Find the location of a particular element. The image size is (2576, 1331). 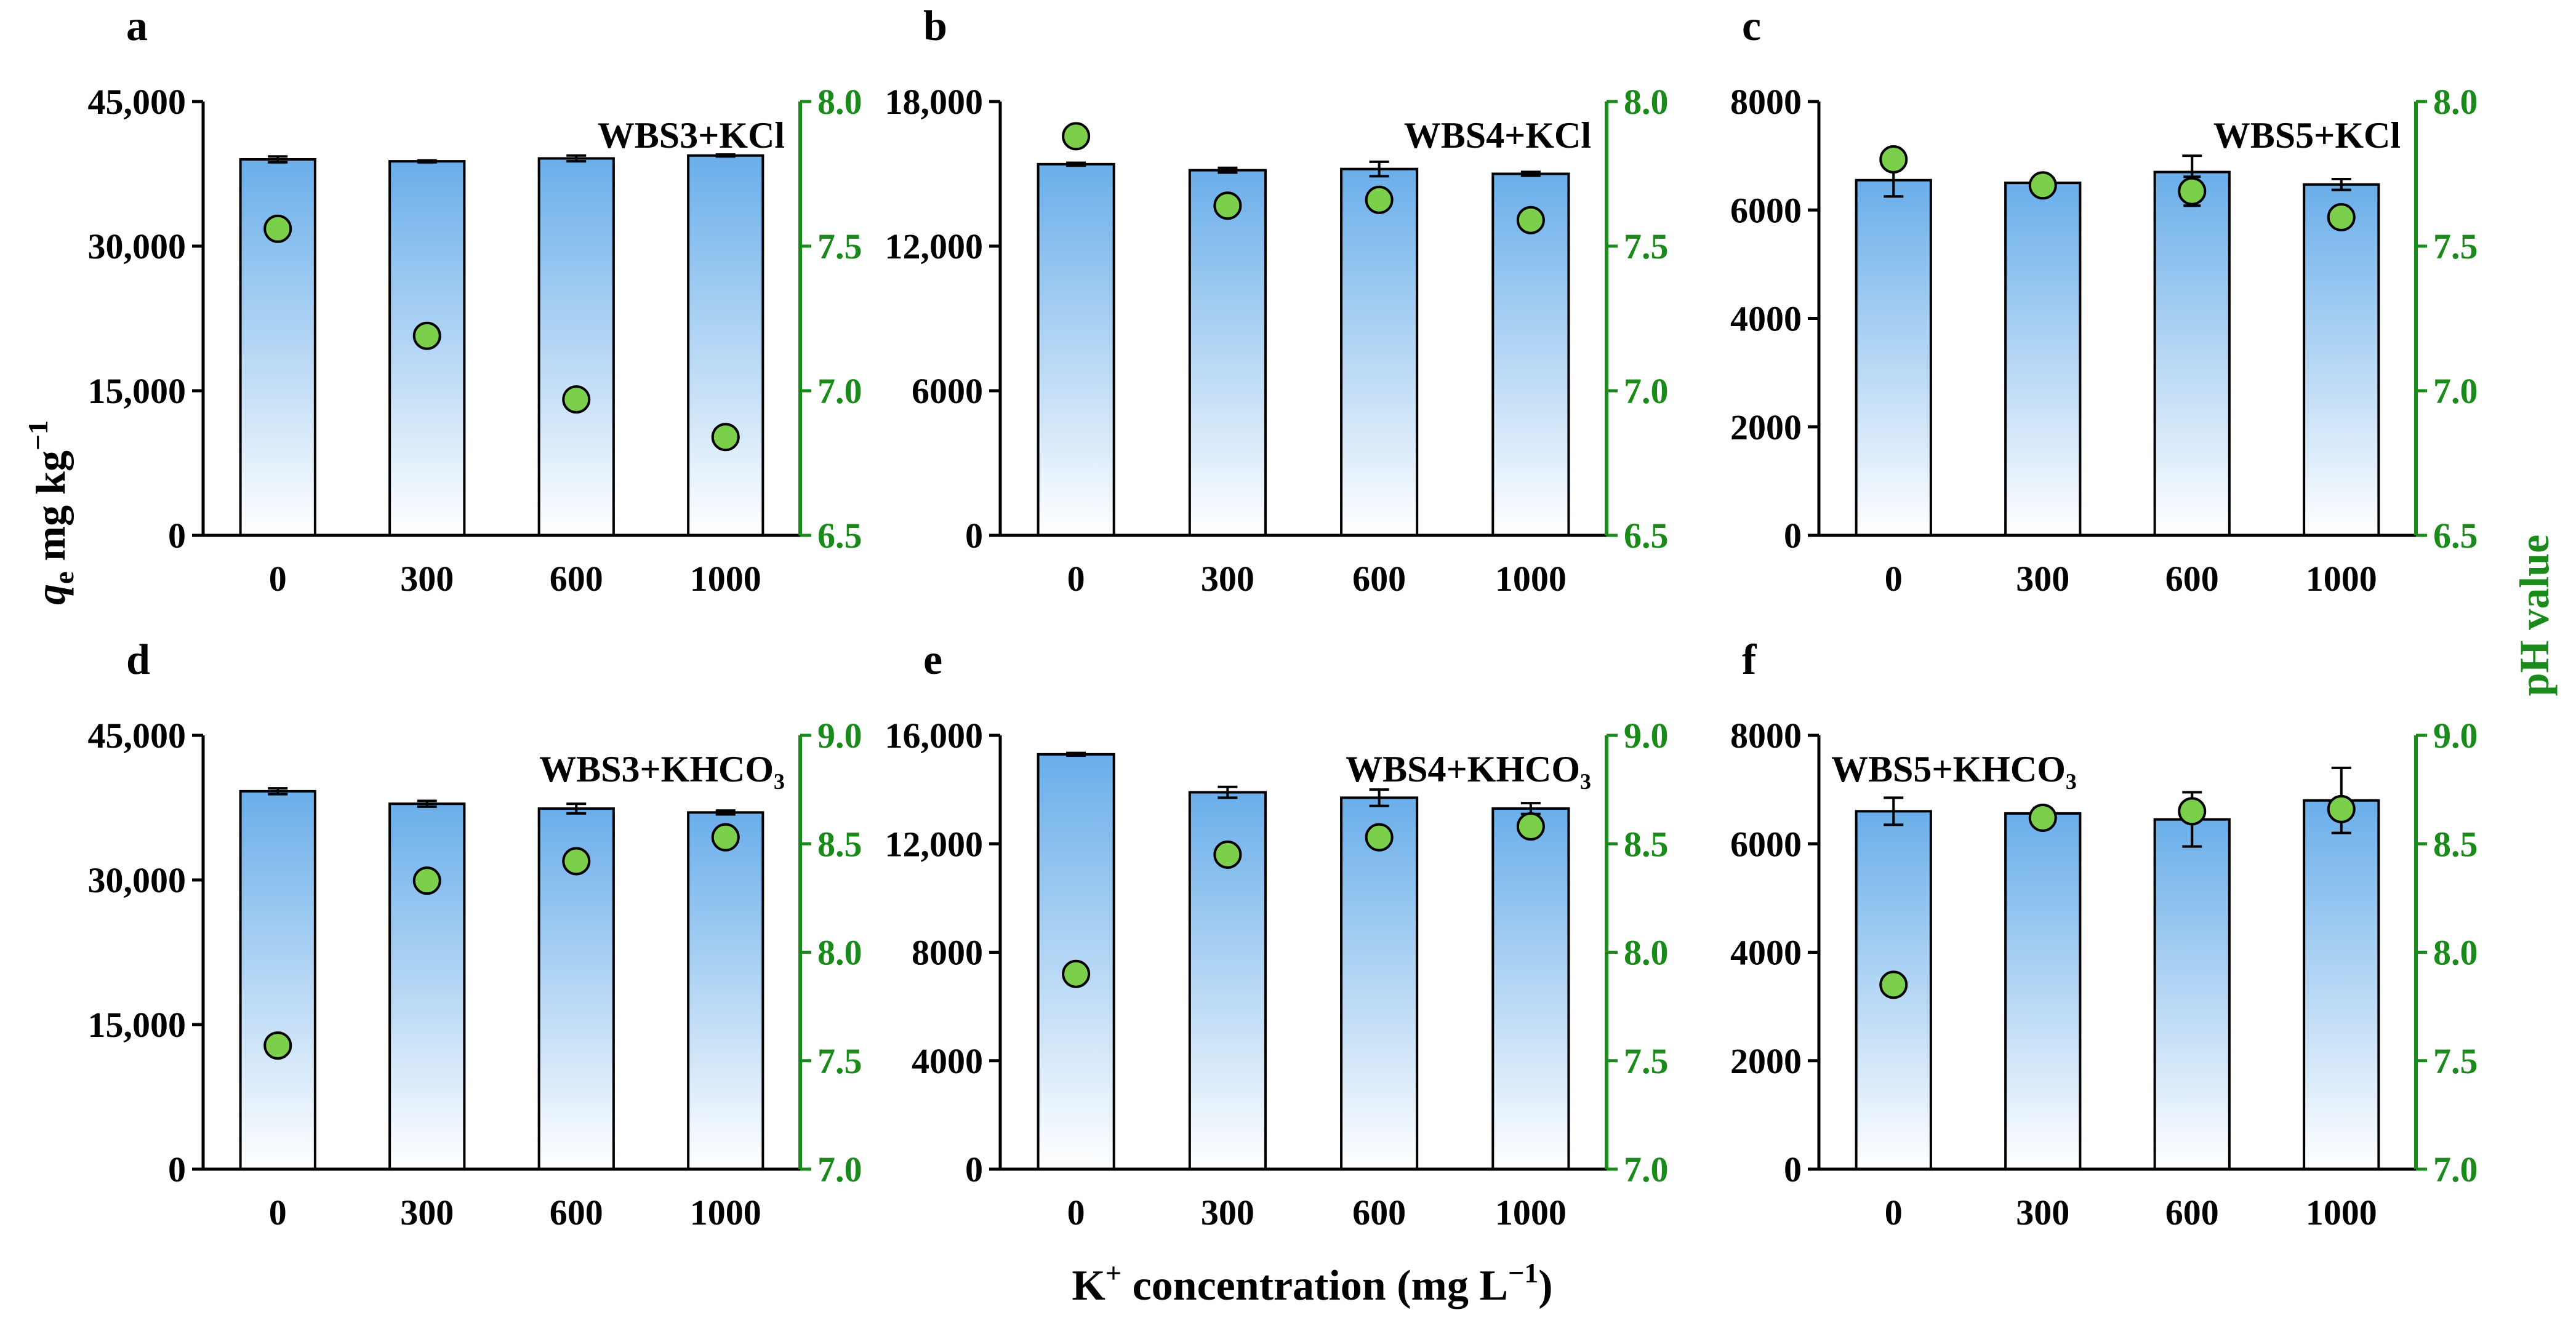

panel-letter: f is located at coordinates (1749, 660).